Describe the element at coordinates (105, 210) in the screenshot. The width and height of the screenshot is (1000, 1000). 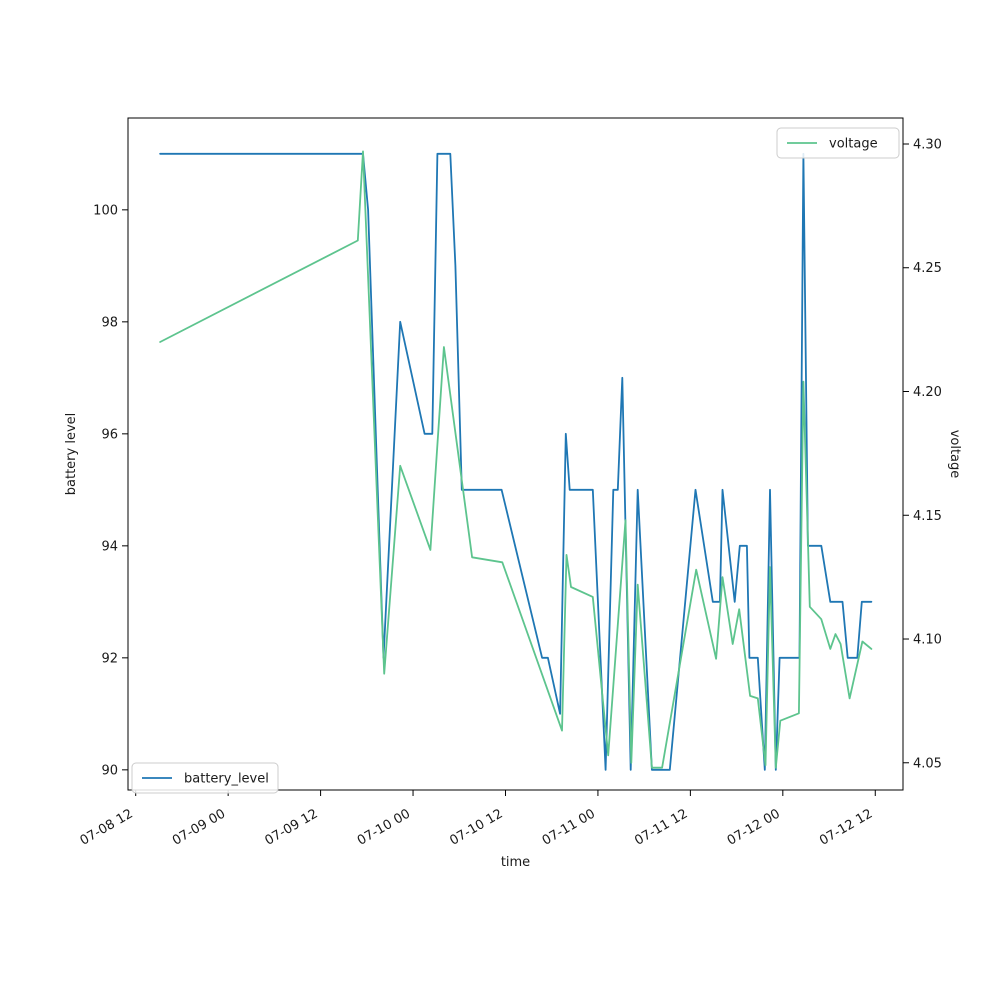
I see `y-left-tick-label: 100` at that location.